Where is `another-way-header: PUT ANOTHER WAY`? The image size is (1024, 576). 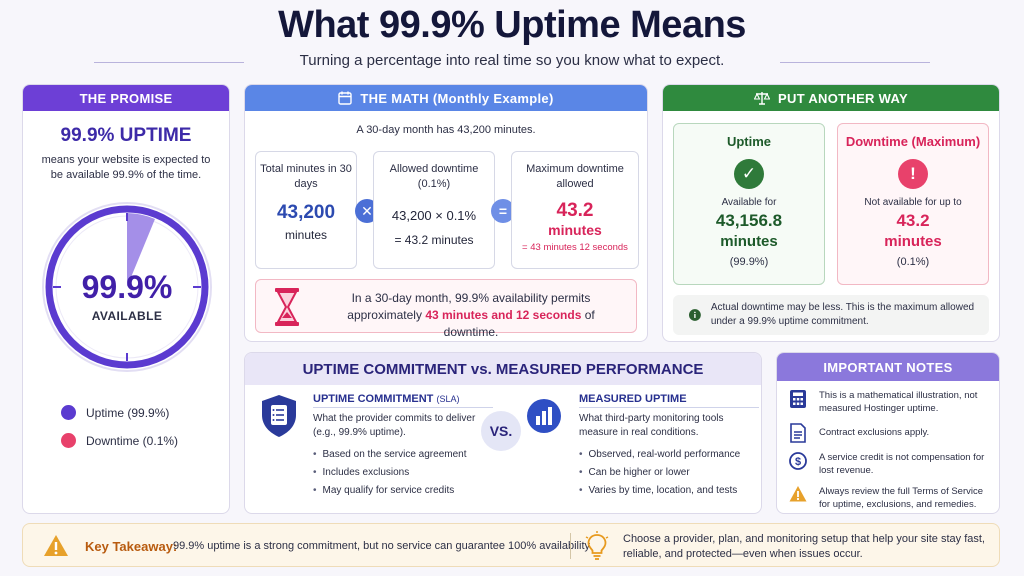 another-way-header: PUT ANOTHER WAY is located at coordinates (831, 98).